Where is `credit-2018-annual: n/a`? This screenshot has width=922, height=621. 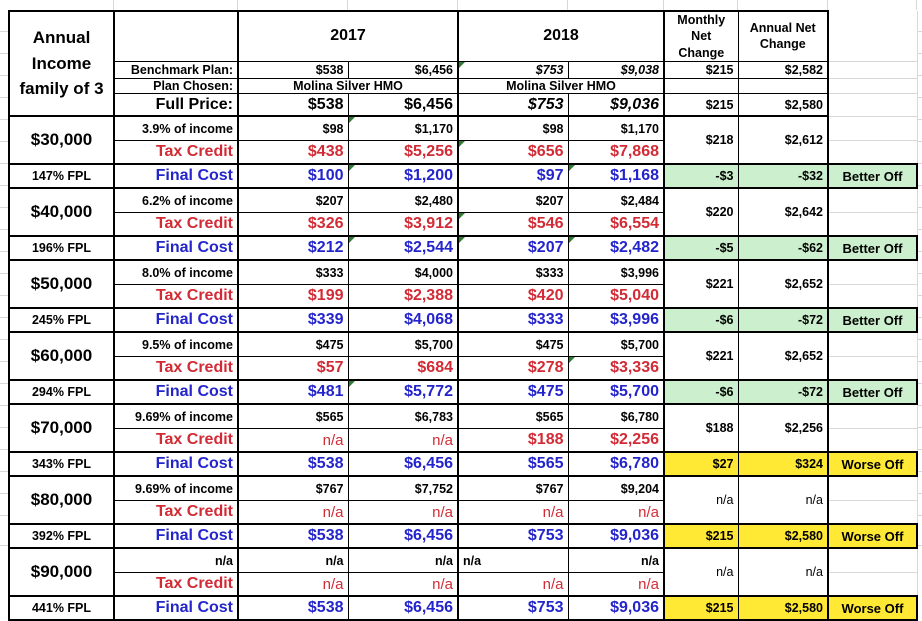
credit-2018-annual: n/a is located at coordinates (616, 512).